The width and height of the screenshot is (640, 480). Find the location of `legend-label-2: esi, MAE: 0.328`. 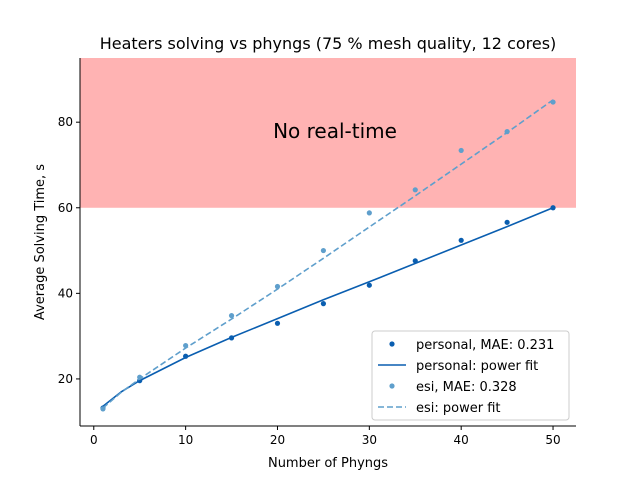

legend-label-2: esi, MAE: 0.328 is located at coordinates (466, 387).